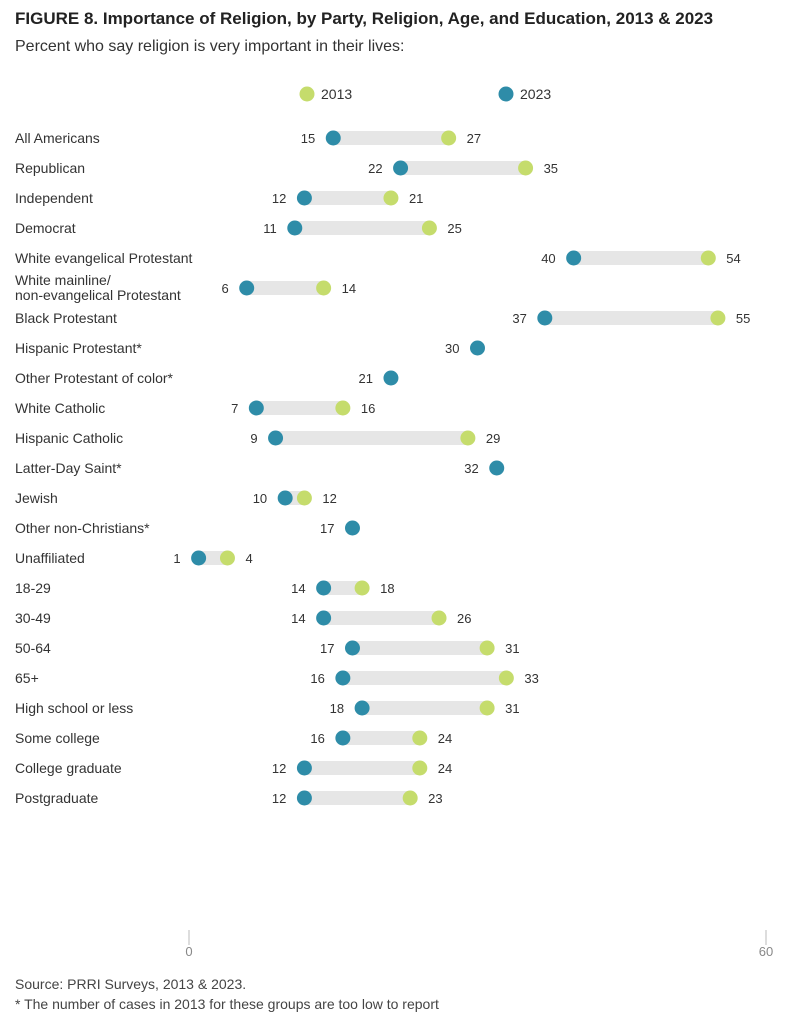 The image size is (794, 1024). I want to click on value-label-2013: 12, so click(329, 498).